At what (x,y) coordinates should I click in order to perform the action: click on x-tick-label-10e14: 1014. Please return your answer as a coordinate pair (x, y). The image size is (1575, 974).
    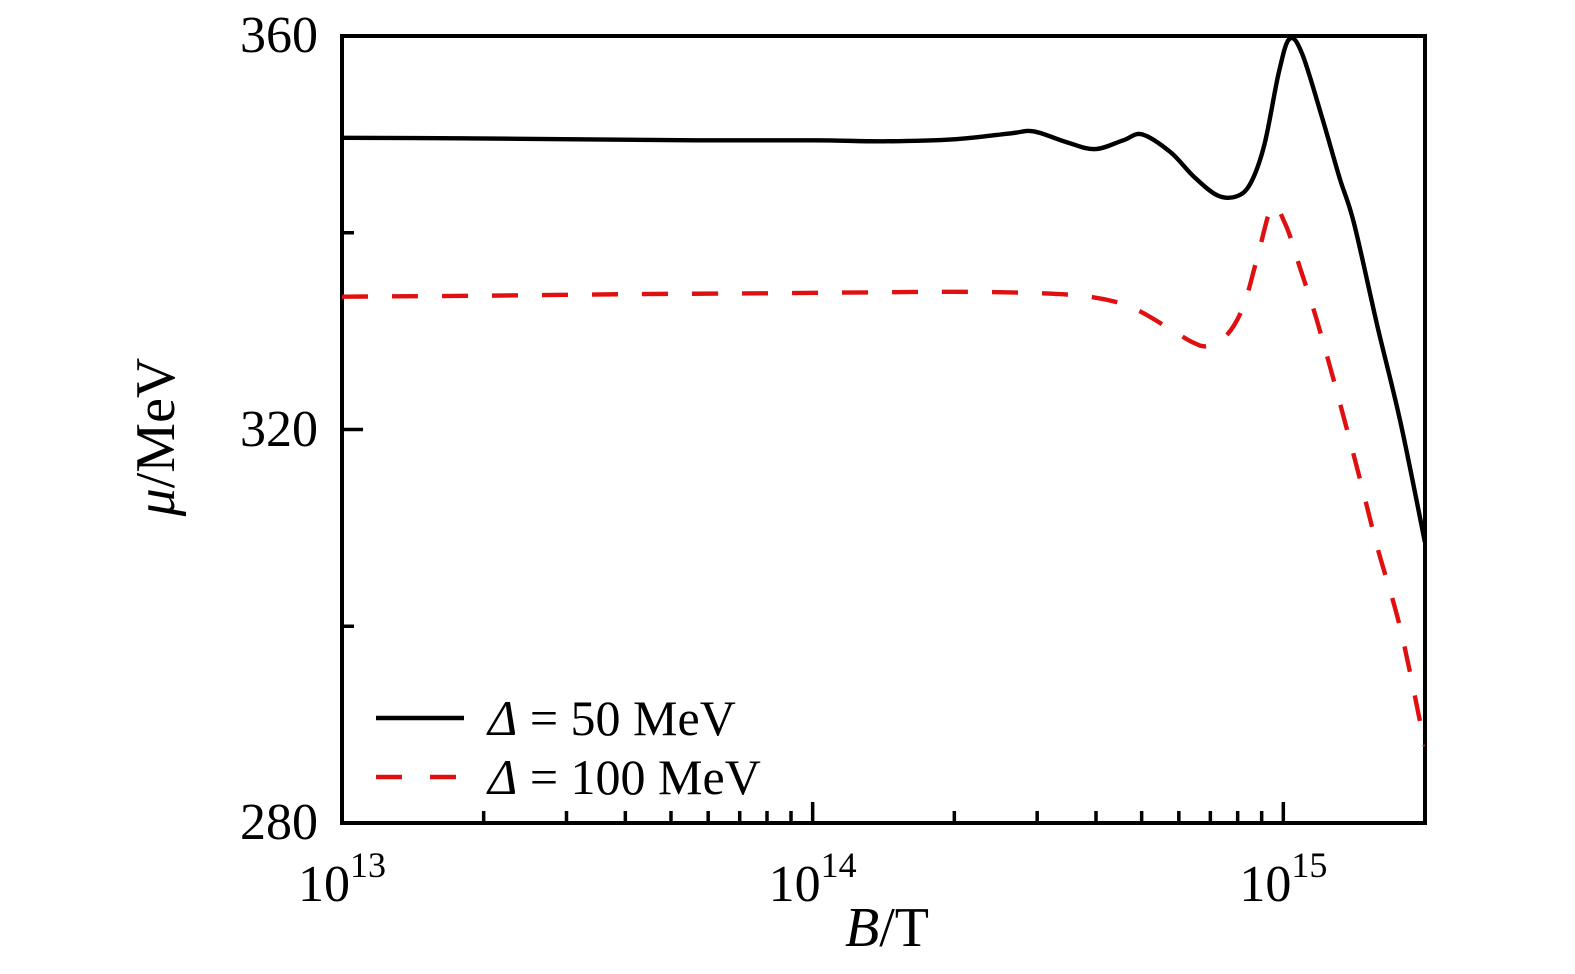
    Looking at the image, I should click on (812, 879).